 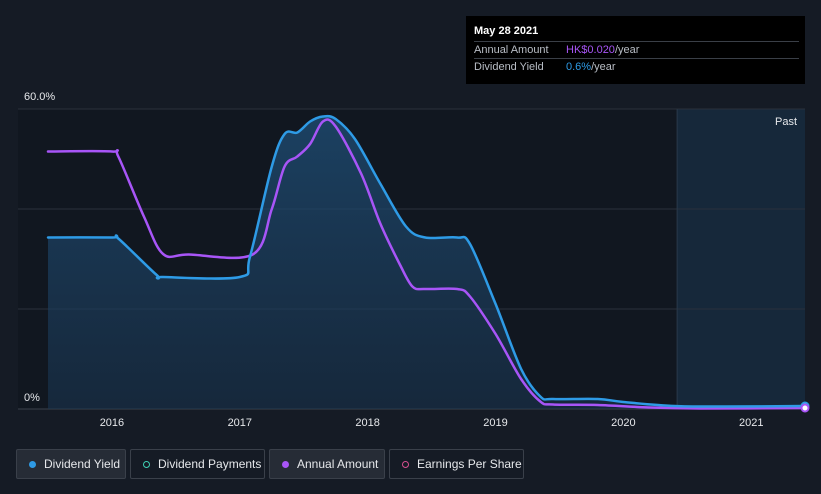 What do you see at coordinates (579, 67) in the screenshot?
I see `tooltip-dividend-yield-value: 0.6%` at bounding box center [579, 67].